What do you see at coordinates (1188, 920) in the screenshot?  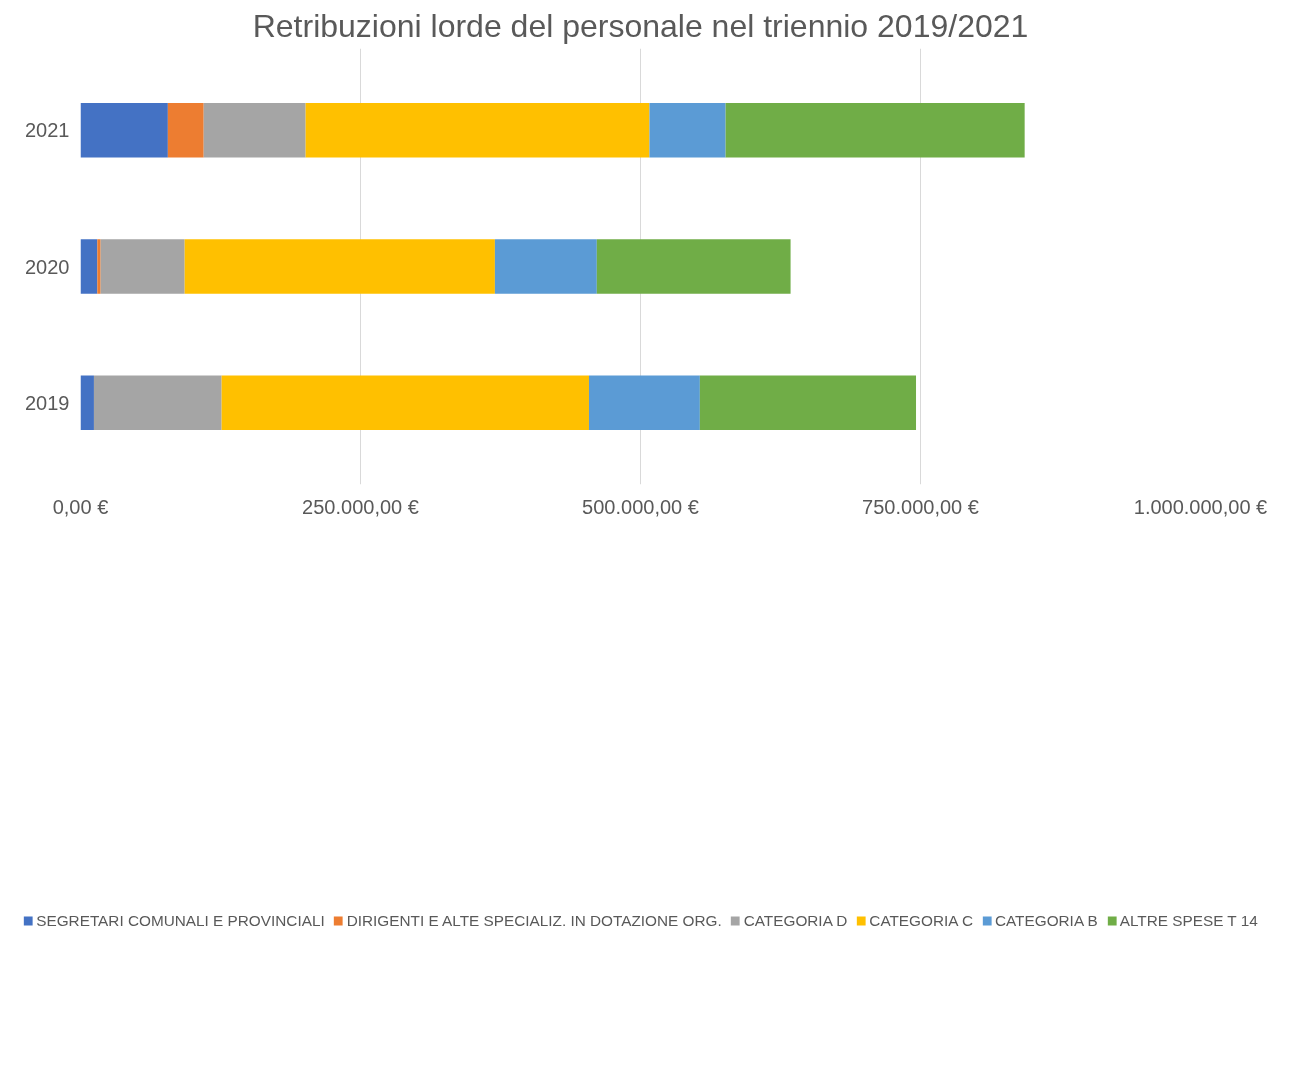 I see `legend-label: ALTRE SPESE T 14` at bounding box center [1188, 920].